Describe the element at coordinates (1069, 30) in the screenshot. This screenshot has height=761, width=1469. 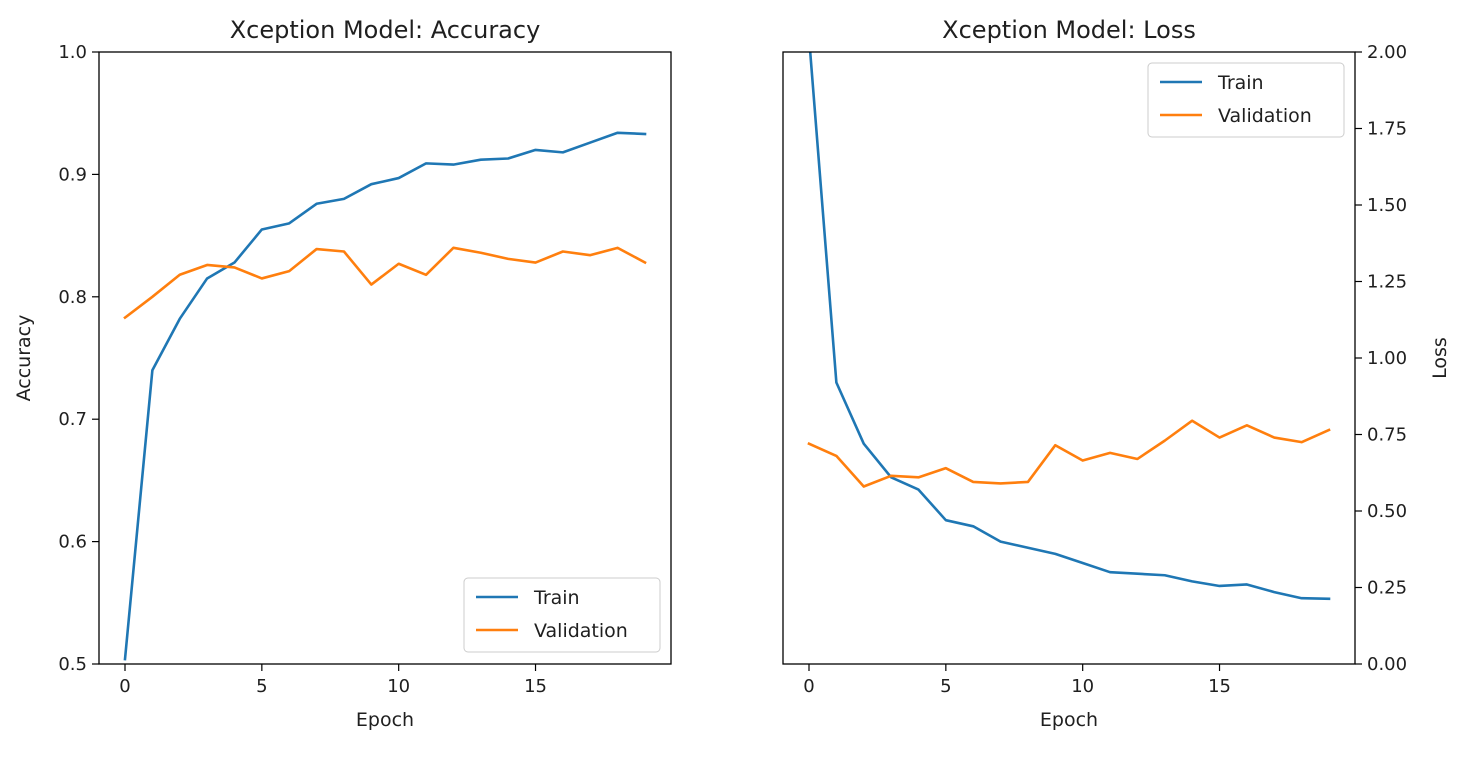
I see `chart-title: Xception Model: Loss` at that location.